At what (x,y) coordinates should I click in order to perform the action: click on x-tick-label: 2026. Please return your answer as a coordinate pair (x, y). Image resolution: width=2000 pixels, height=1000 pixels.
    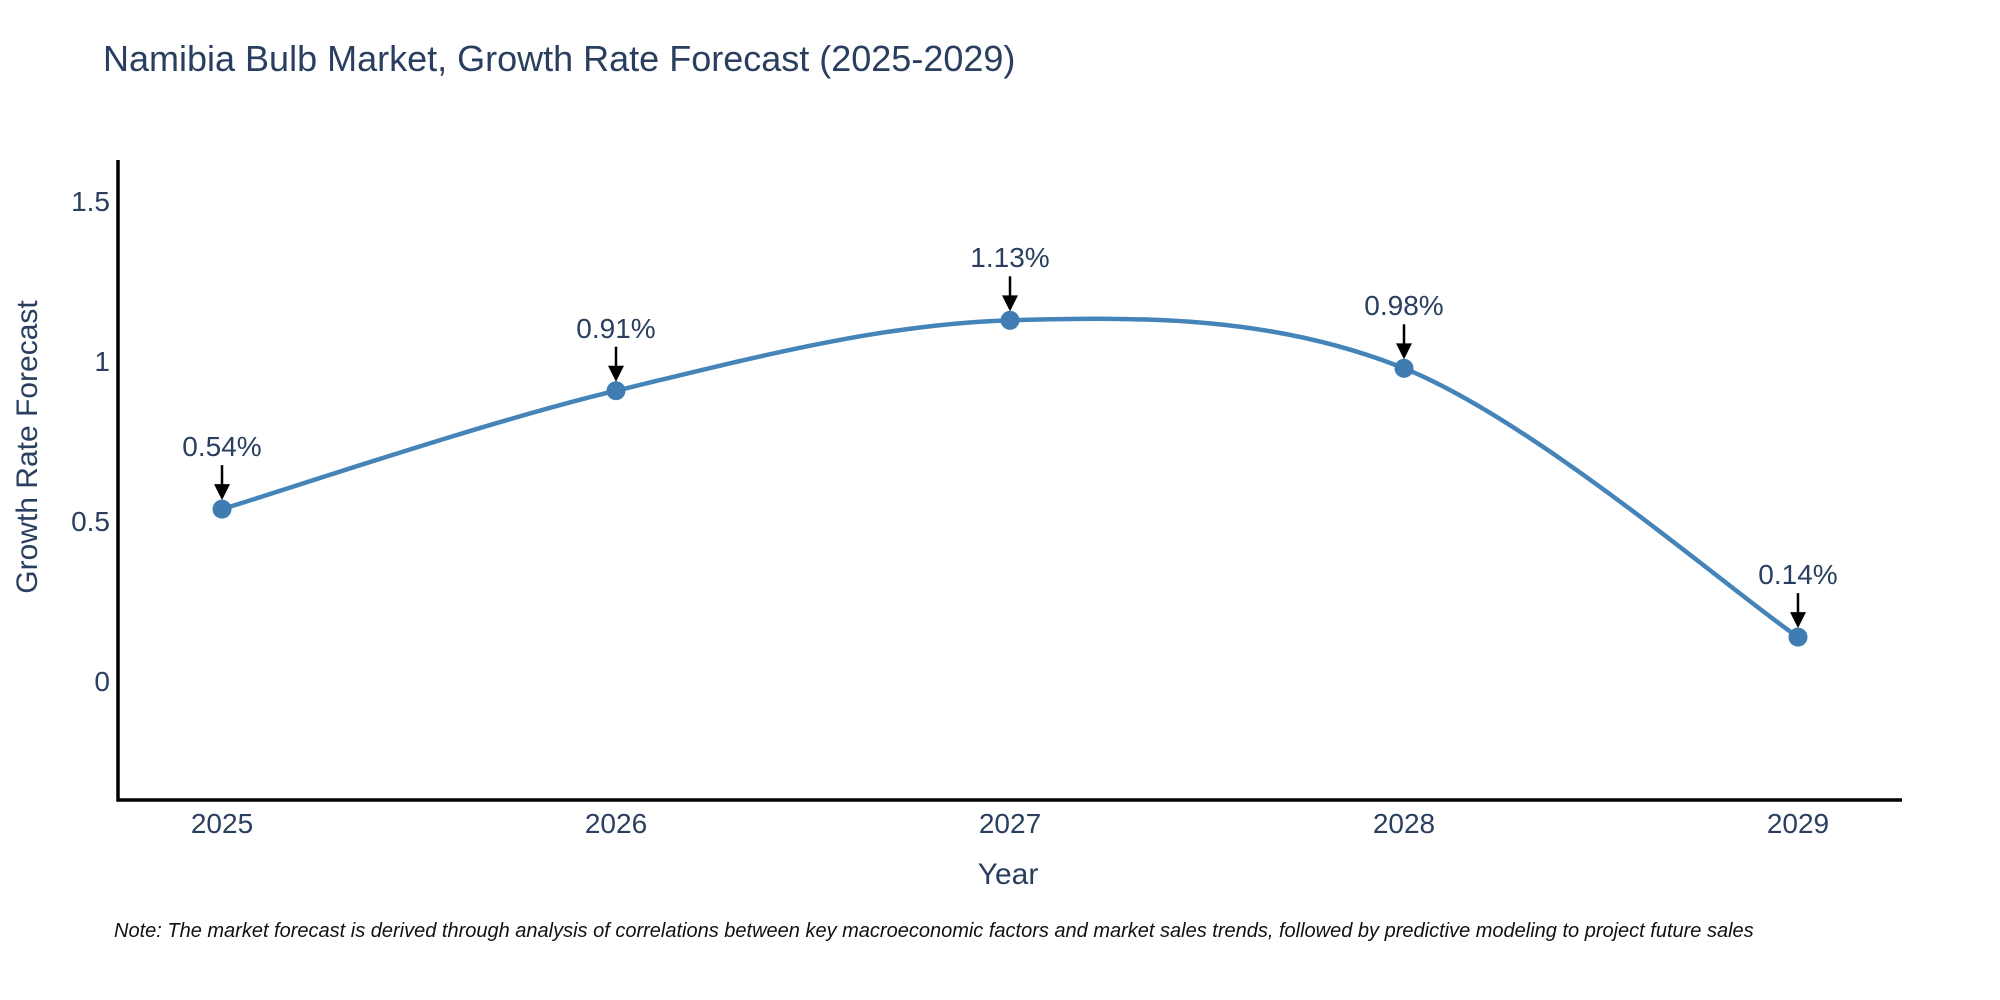
    Looking at the image, I should click on (616, 823).